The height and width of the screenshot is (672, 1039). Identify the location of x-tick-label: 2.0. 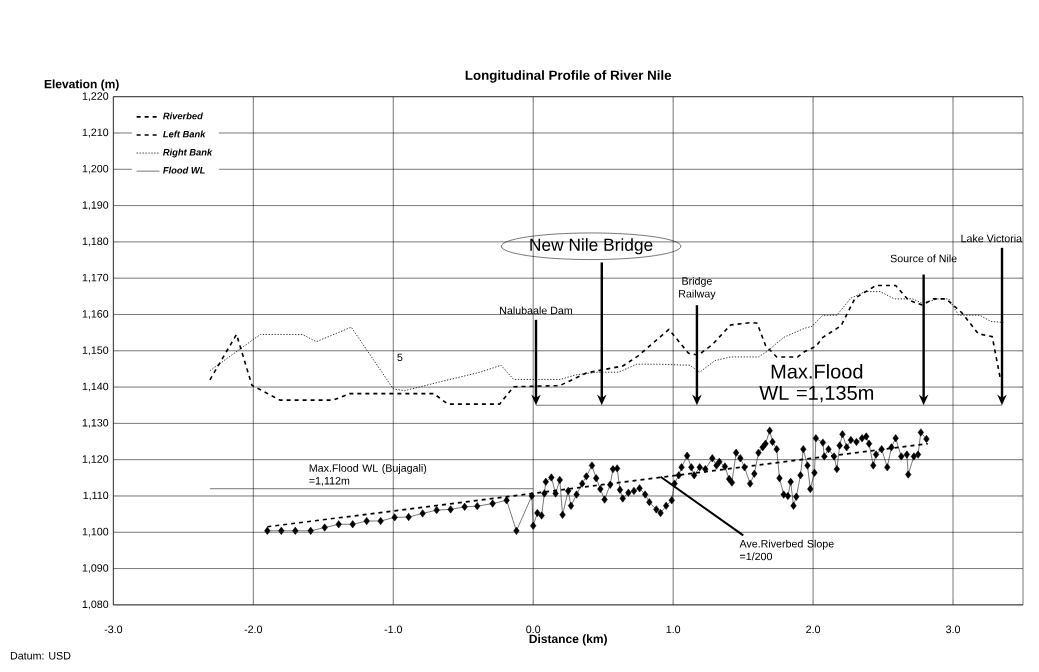
(813, 629).